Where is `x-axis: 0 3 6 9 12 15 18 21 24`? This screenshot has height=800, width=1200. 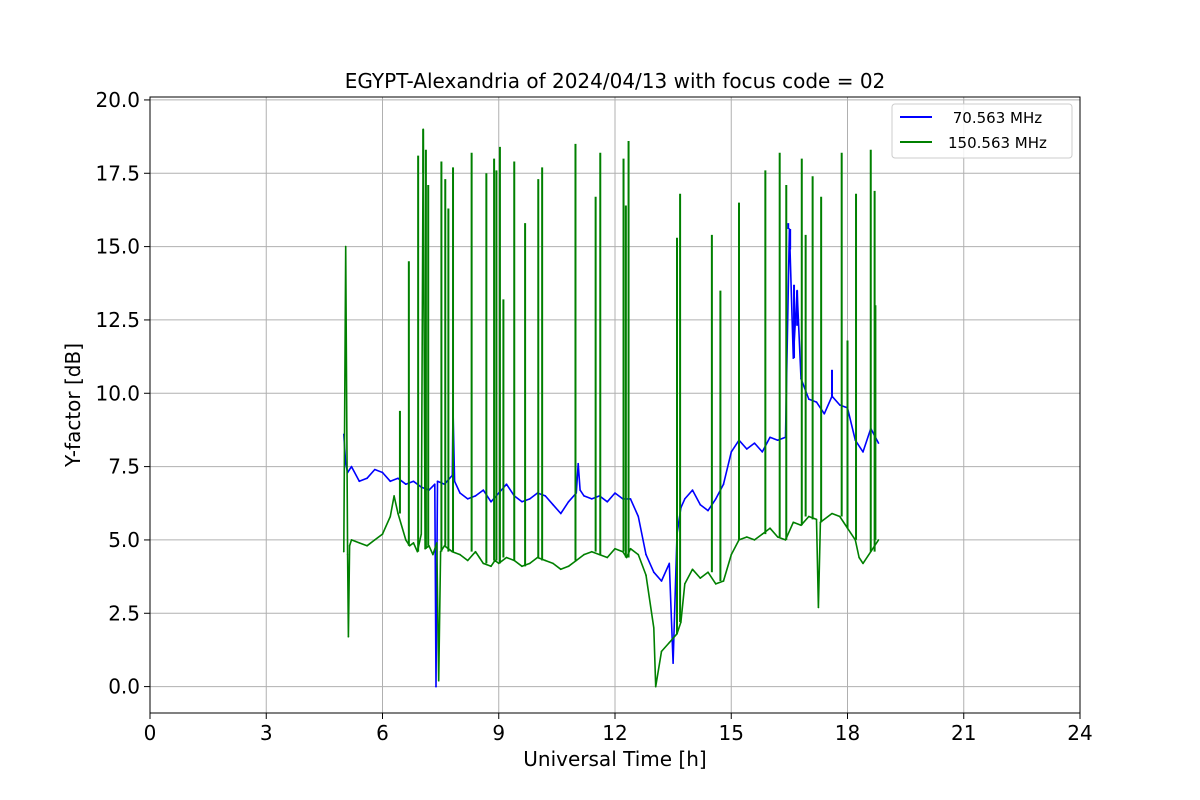 x-axis: 0 3 6 9 12 15 18 21 24 is located at coordinates (618, 729).